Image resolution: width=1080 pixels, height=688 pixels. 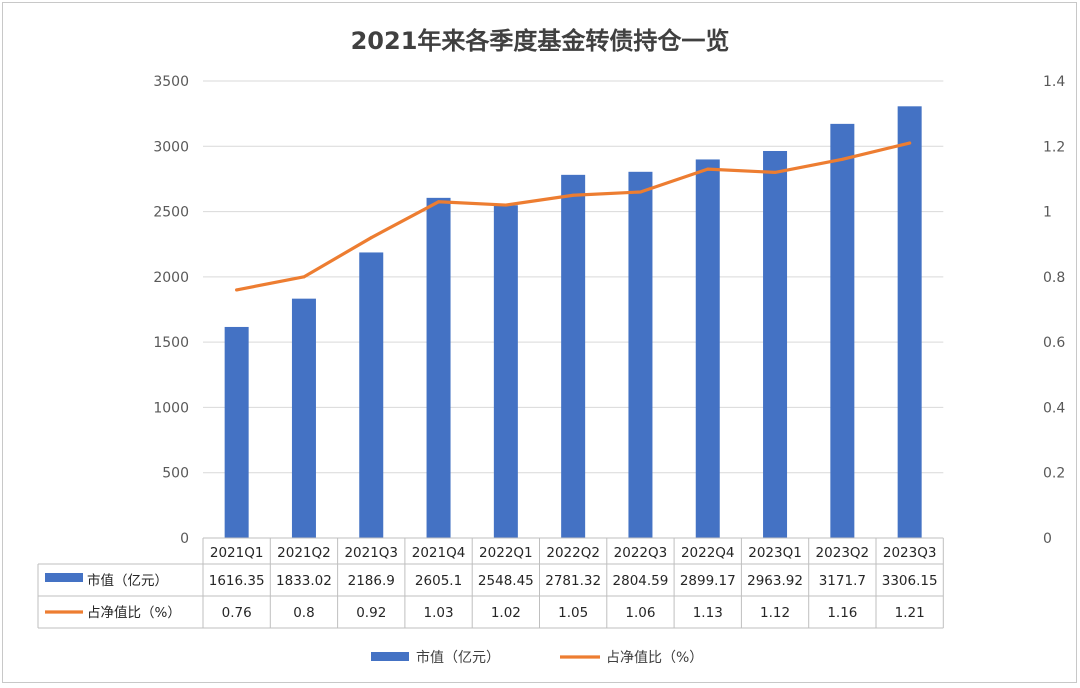 I want to click on table-cell-value: 0.76, so click(x=237, y=613).